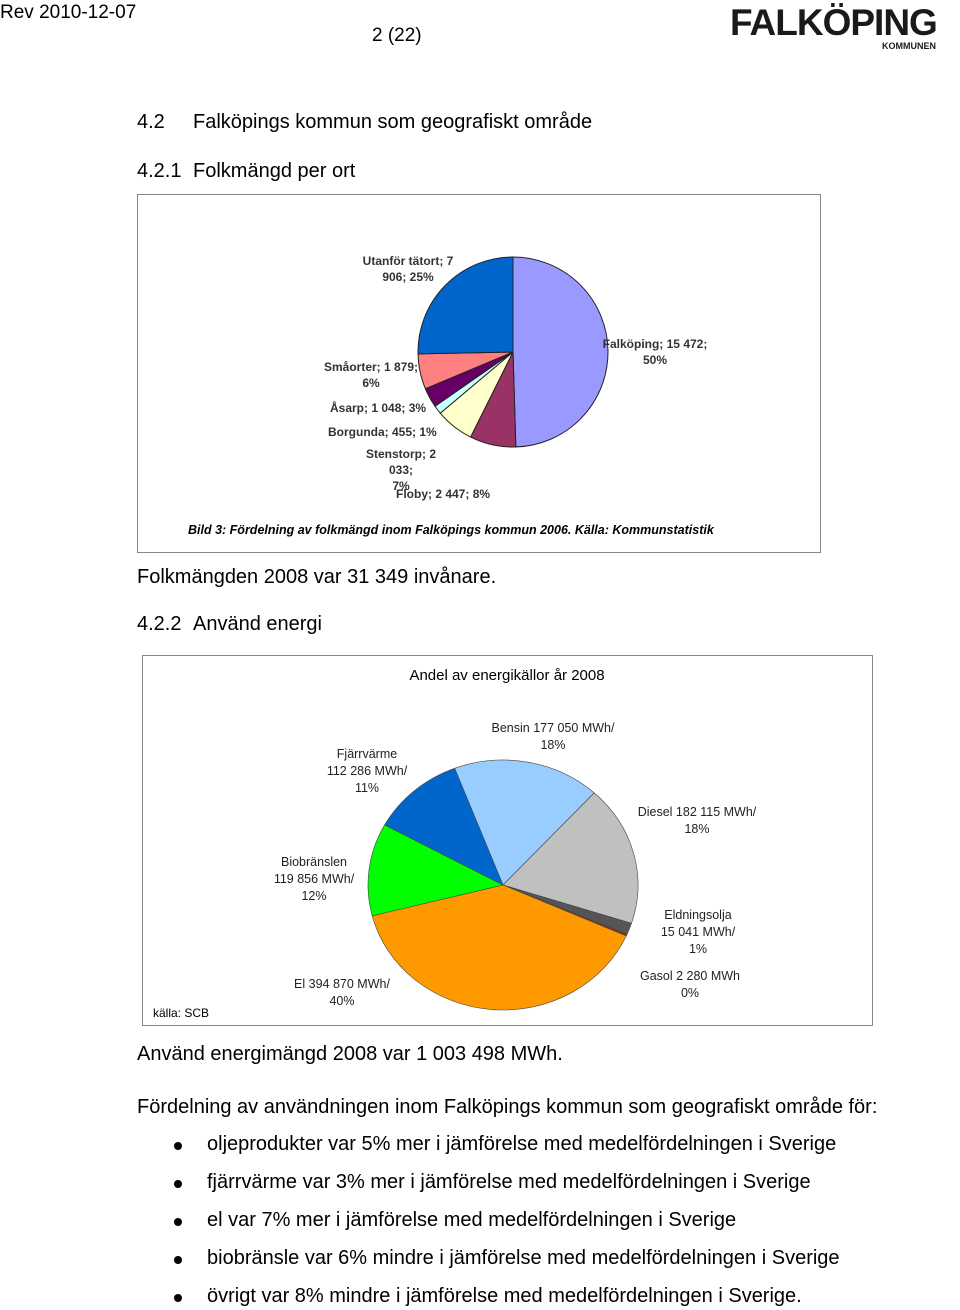  What do you see at coordinates (655, 352) in the screenshot?
I see `slice-label: Falköping; 15 472; 50%` at bounding box center [655, 352].